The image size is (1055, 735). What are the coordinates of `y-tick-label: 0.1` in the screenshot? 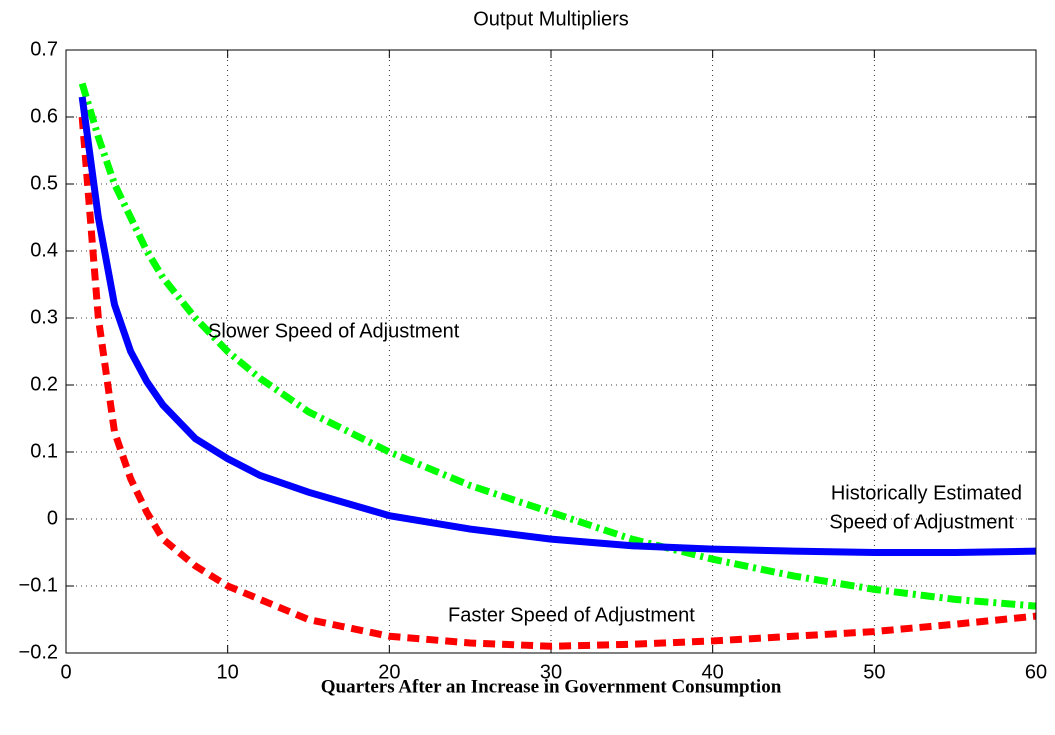 It's located at (44, 451).